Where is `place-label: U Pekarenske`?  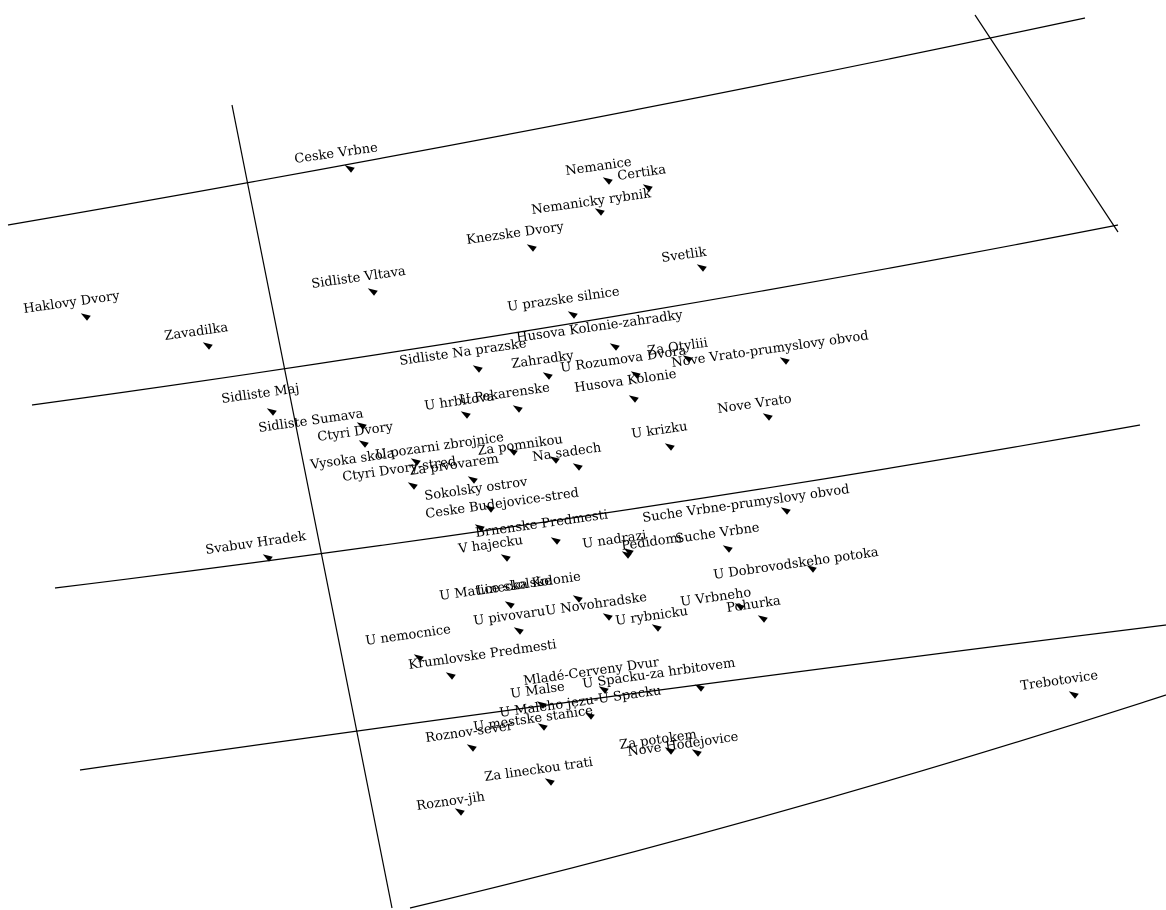 place-label: U Pekarenske is located at coordinates (504, 394).